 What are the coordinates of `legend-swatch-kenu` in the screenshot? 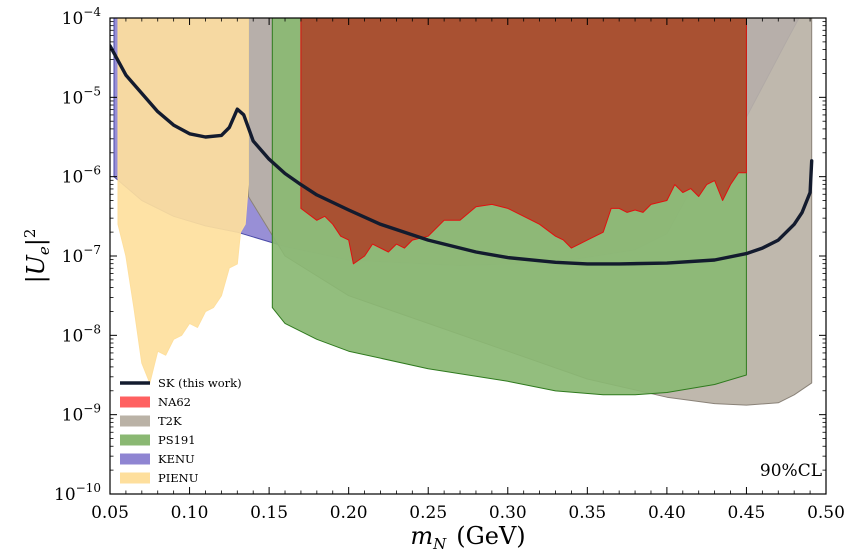 It's located at (135, 459).